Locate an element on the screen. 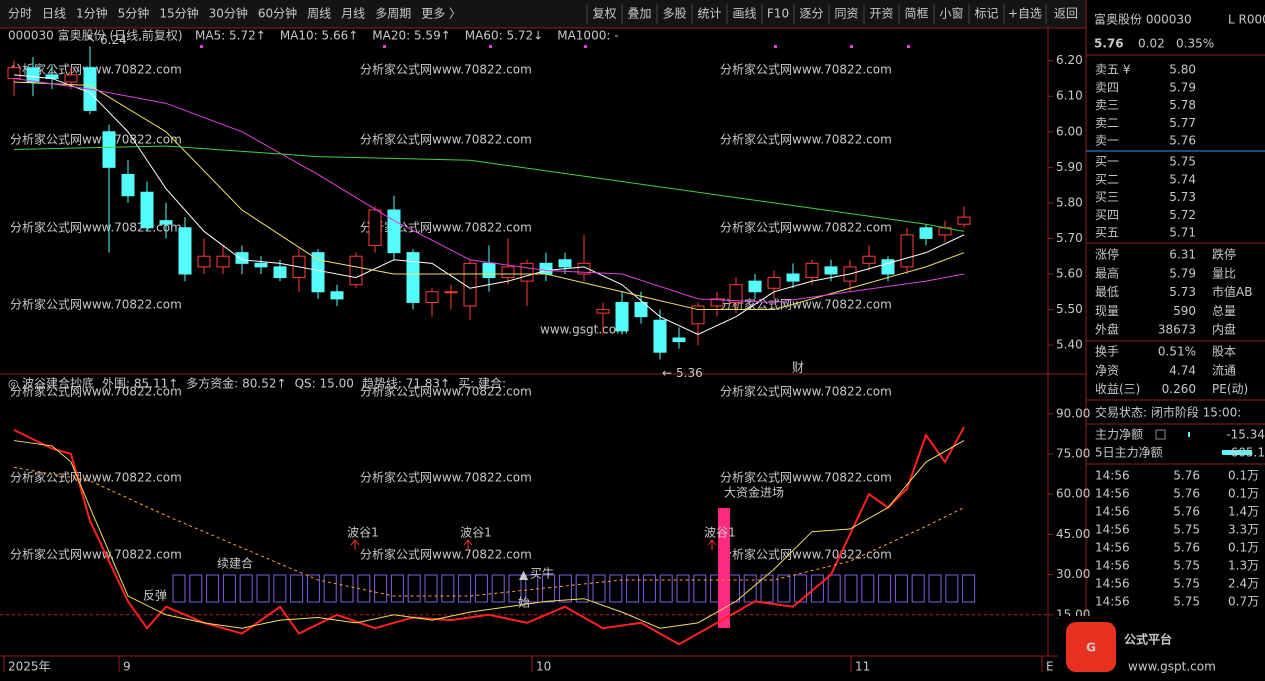 The height and width of the screenshot is (681, 1265). trade-volume: 0.1万 is located at coordinates (1243, 494).